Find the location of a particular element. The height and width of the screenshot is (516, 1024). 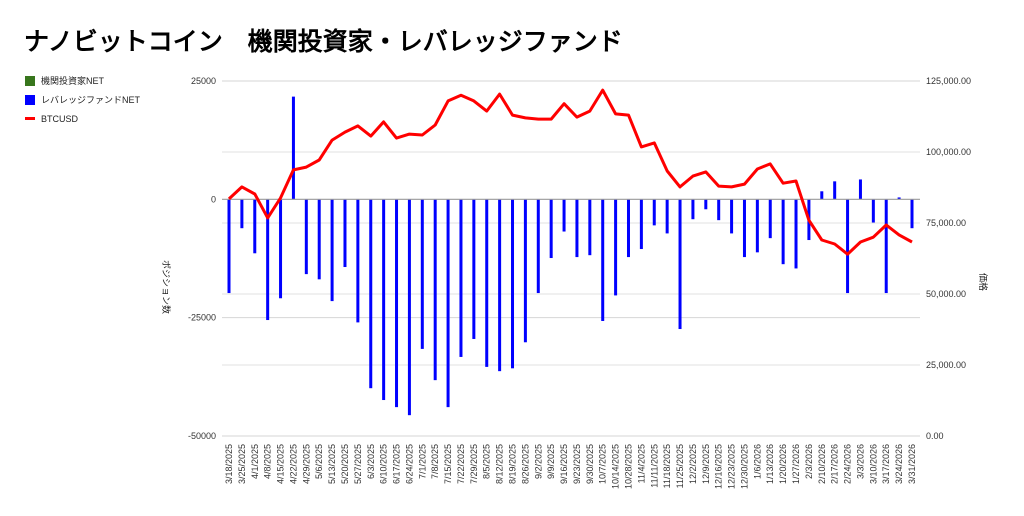

x-tick-label: 12/2/2025 is located at coordinates (693, 464).